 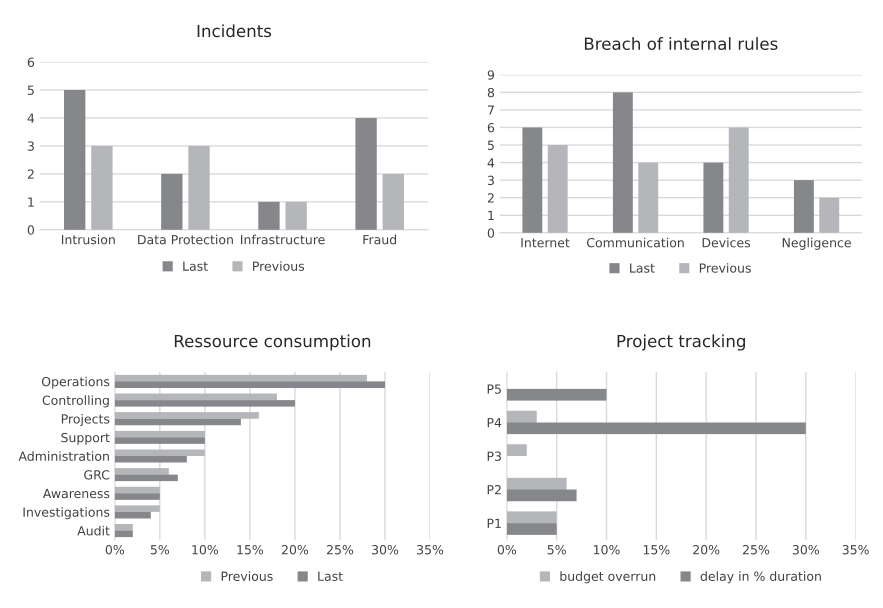 I want to click on y-tick-label: 4, so click(x=31, y=118).